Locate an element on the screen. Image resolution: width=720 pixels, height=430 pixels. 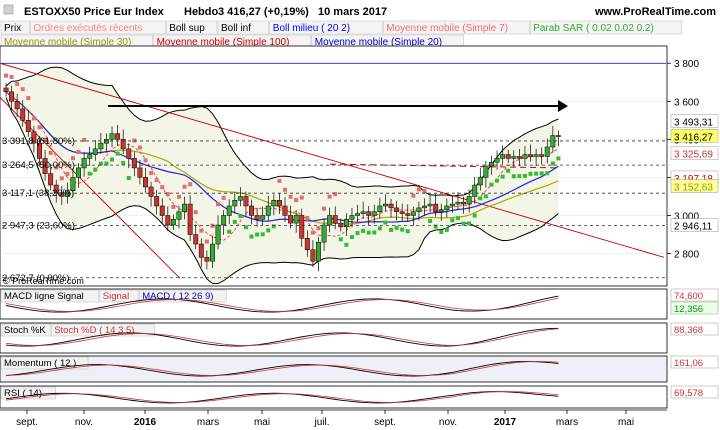
period-label: Hebdo is located at coordinates (201, 12).